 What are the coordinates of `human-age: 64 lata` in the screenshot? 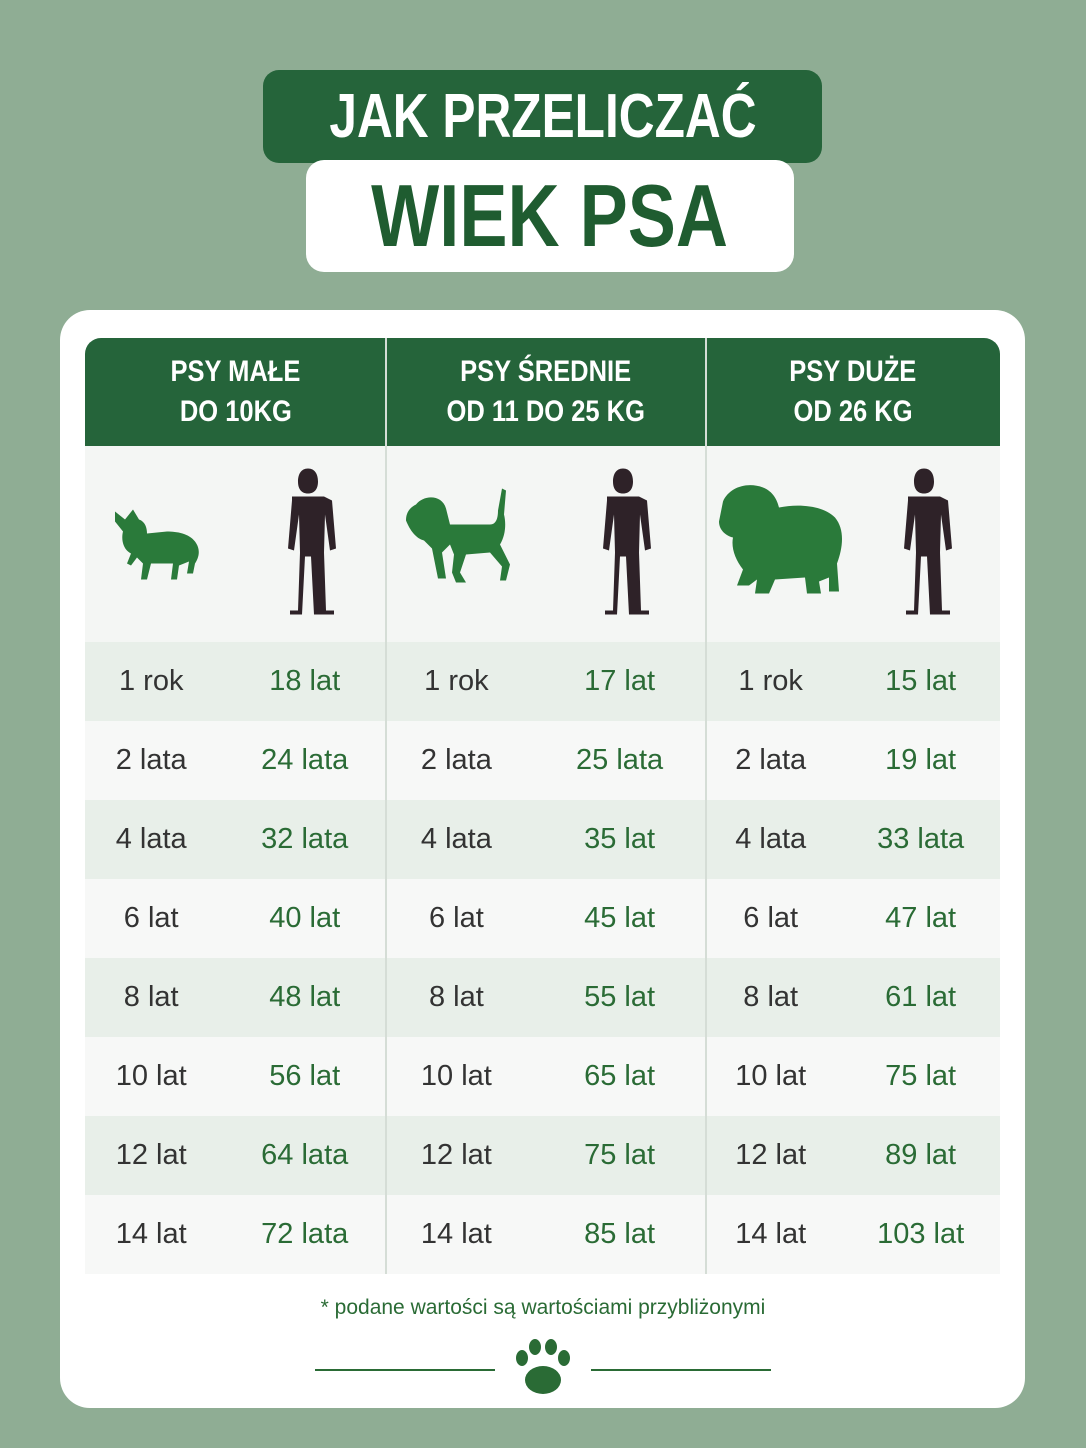 It's located at (305, 1155).